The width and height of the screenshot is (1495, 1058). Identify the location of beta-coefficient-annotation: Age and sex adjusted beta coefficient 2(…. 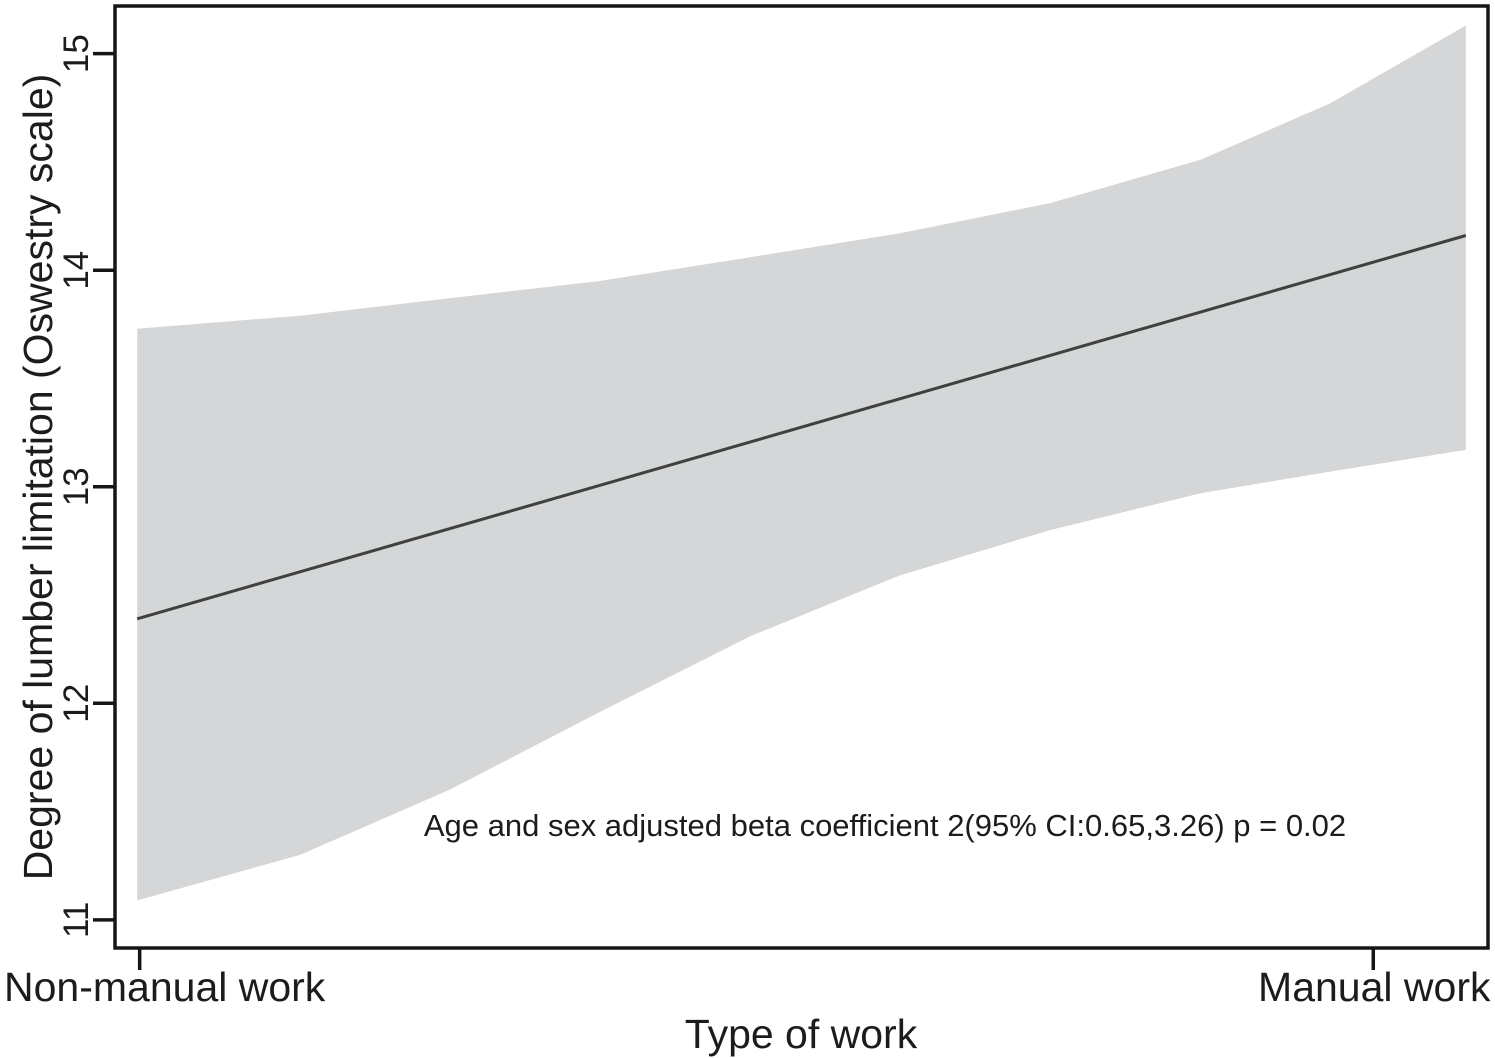
(885, 825).